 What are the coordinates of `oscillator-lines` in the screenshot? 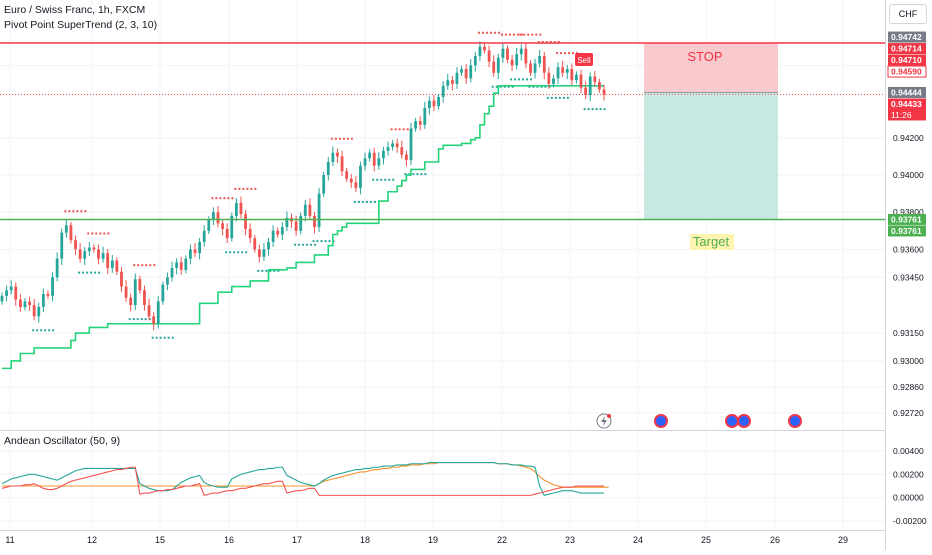 It's located at (305, 479).